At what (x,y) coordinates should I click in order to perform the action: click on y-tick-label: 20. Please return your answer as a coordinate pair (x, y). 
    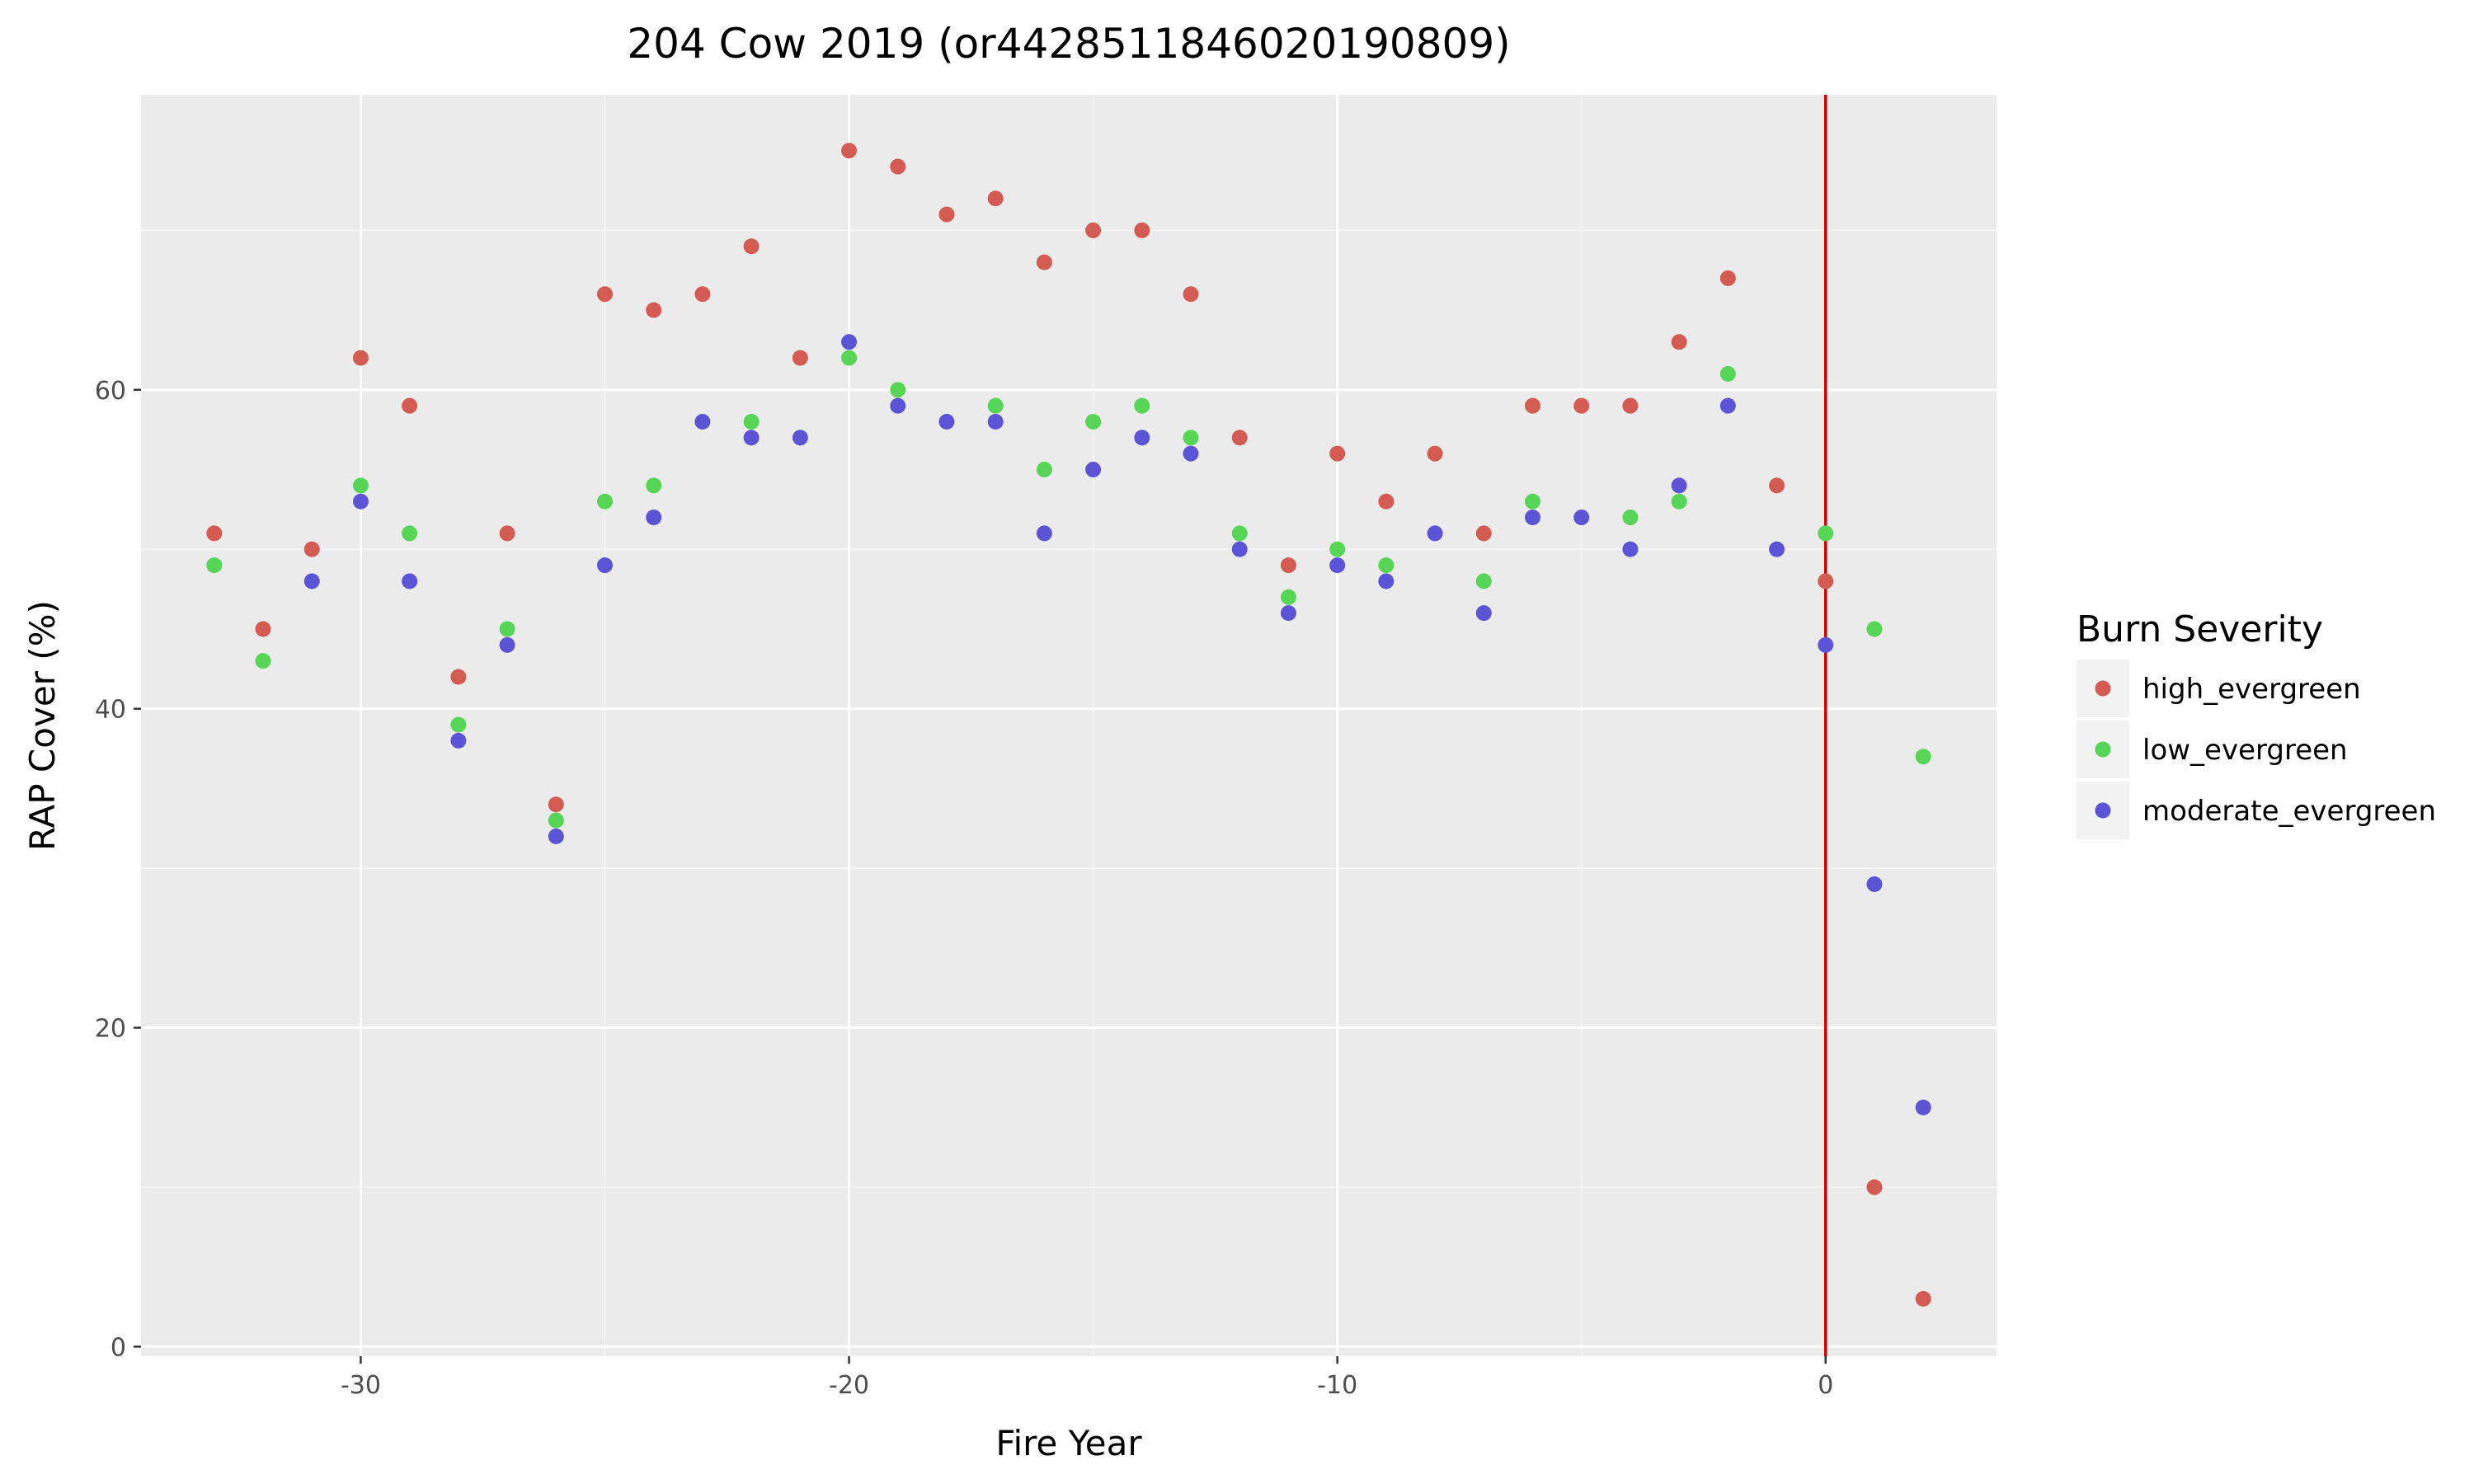
    Looking at the image, I should click on (110, 1029).